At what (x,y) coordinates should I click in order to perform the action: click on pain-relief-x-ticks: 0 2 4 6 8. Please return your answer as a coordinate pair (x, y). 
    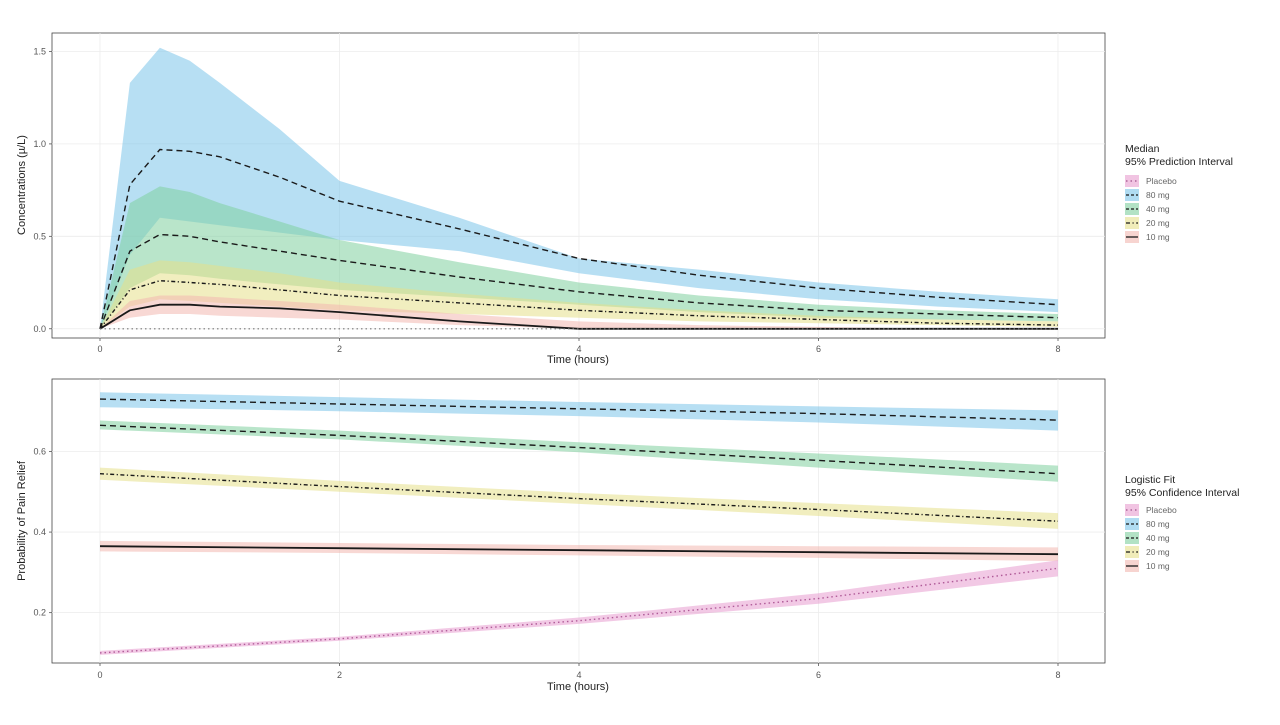
    Looking at the image, I should click on (579, 671).